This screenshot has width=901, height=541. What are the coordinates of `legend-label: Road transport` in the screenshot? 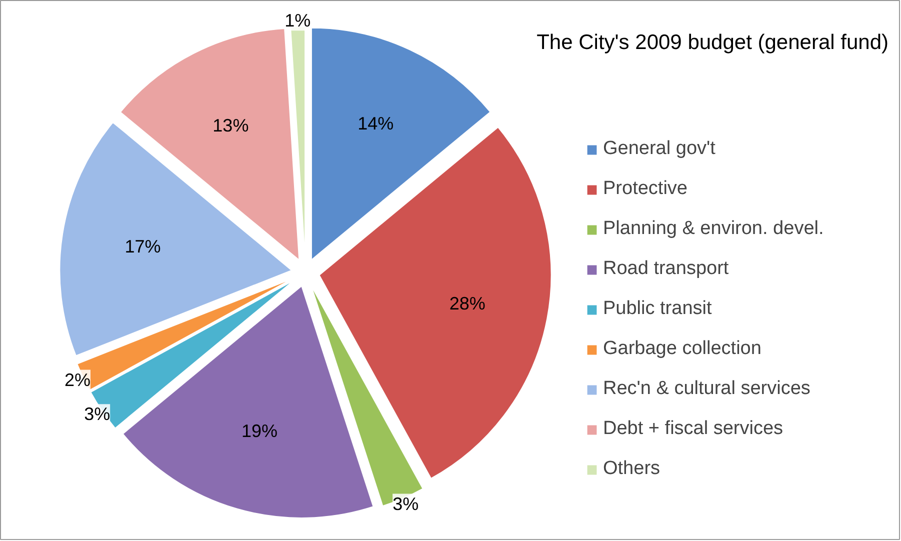 It's located at (666, 269).